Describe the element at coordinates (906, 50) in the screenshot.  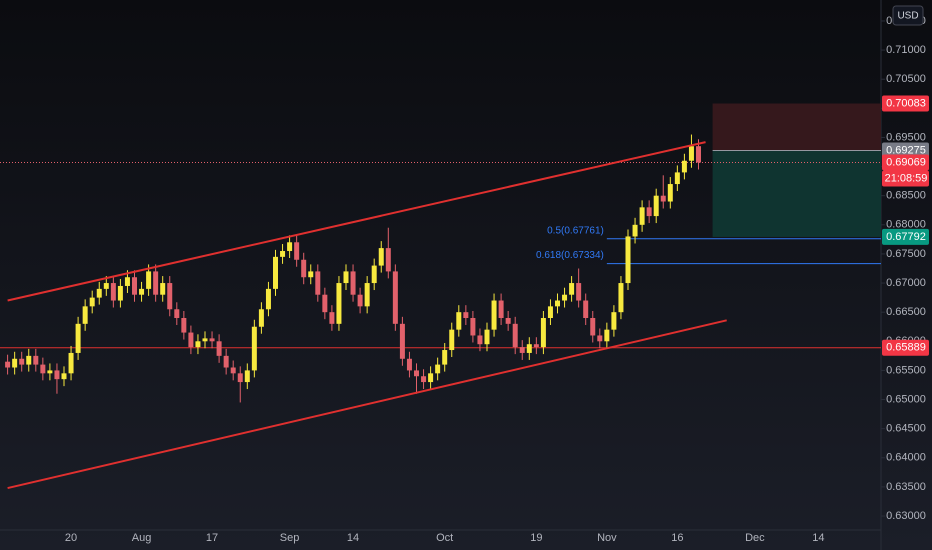
I see `y-tick-label: 0.71000` at that location.